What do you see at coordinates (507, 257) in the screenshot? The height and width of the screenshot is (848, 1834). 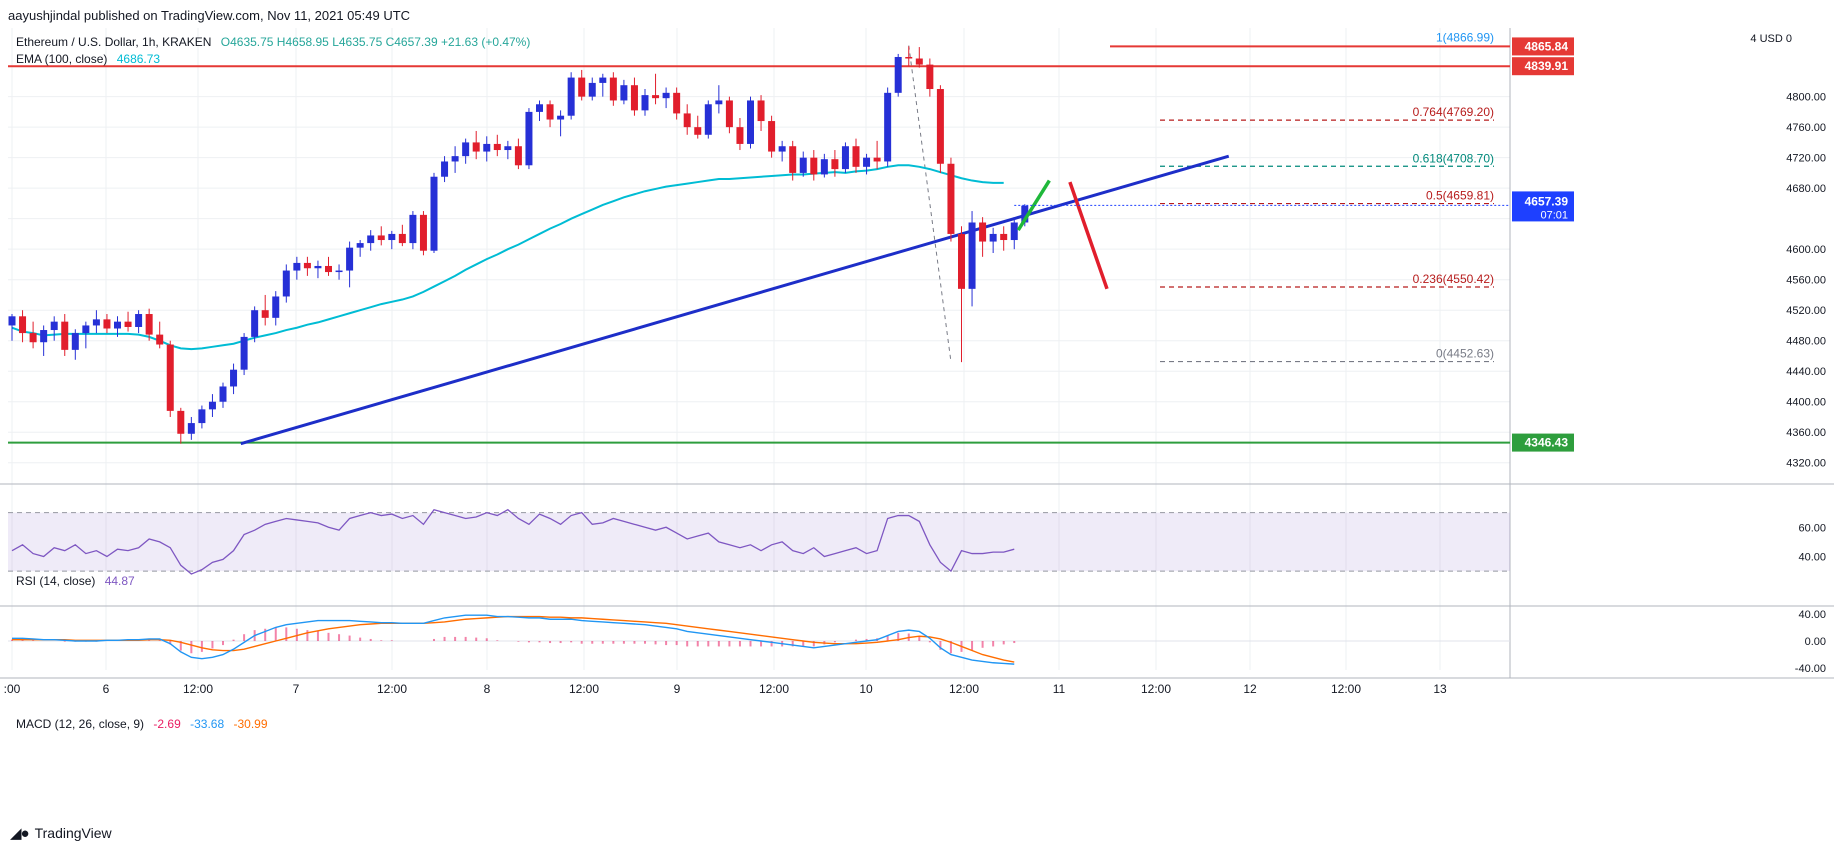 I see `ema-line` at bounding box center [507, 257].